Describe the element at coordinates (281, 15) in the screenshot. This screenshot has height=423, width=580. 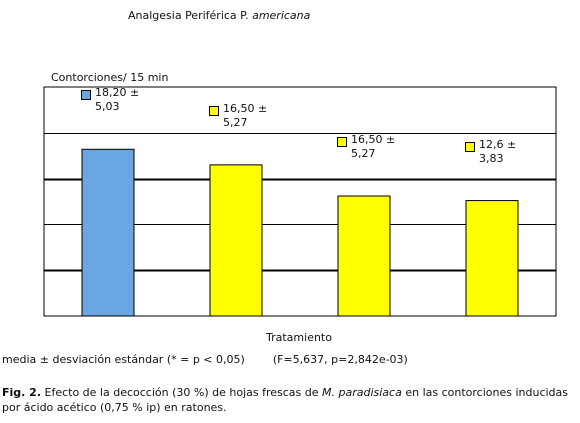
I see `chart-title-italic: americana` at that location.